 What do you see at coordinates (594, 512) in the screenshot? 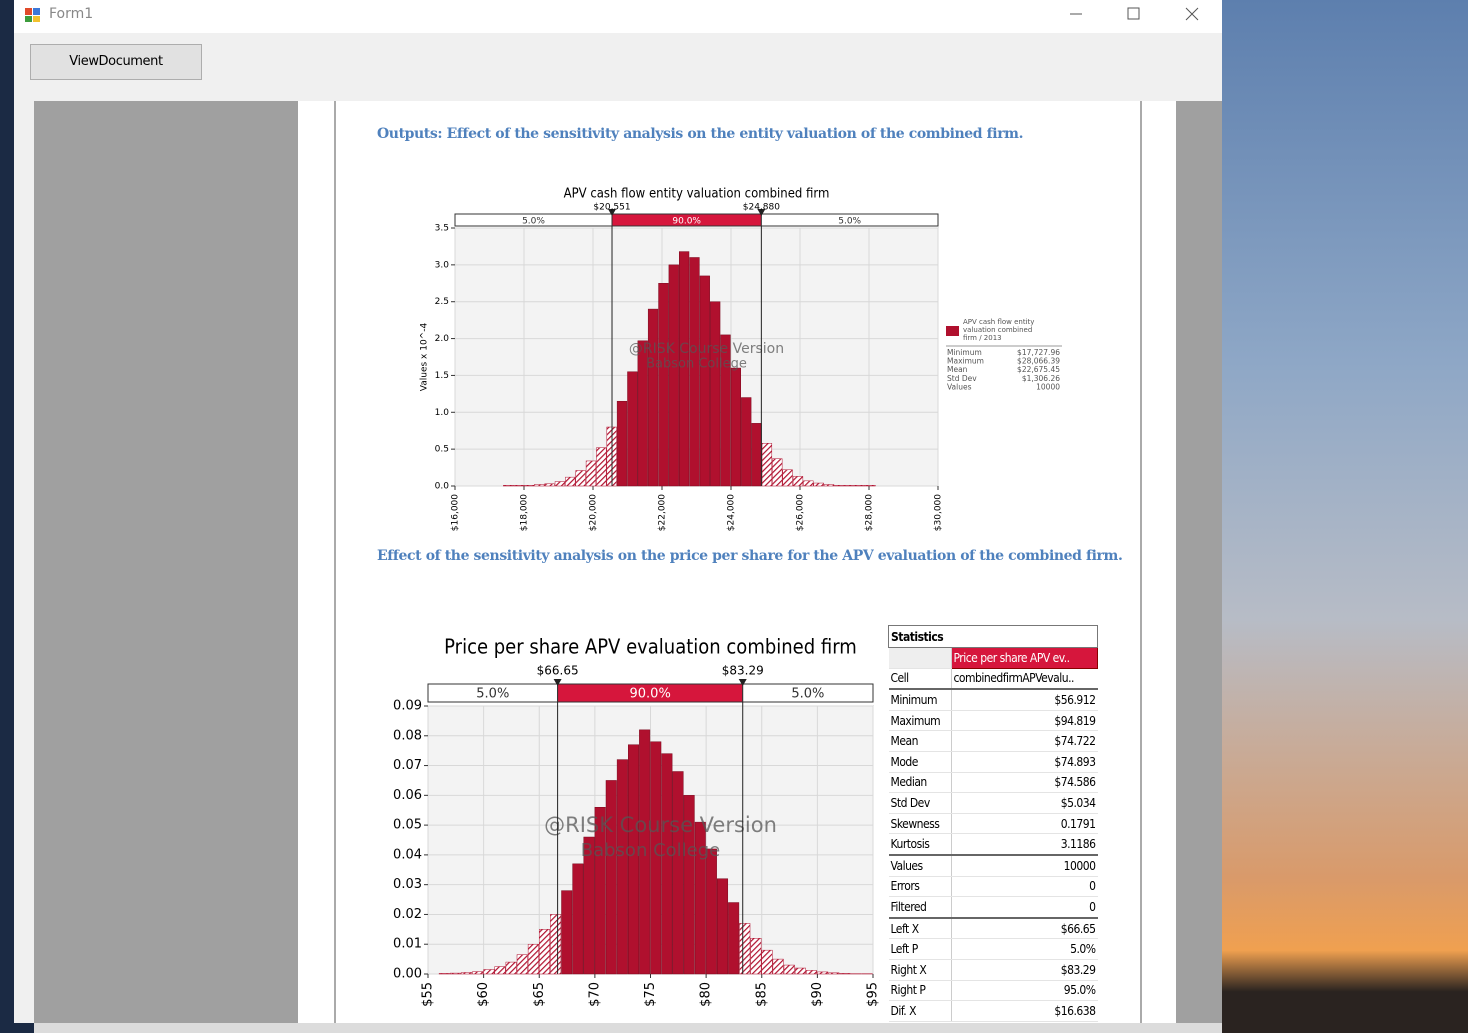
I see `x-tick-label: $20,000` at bounding box center [594, 512].